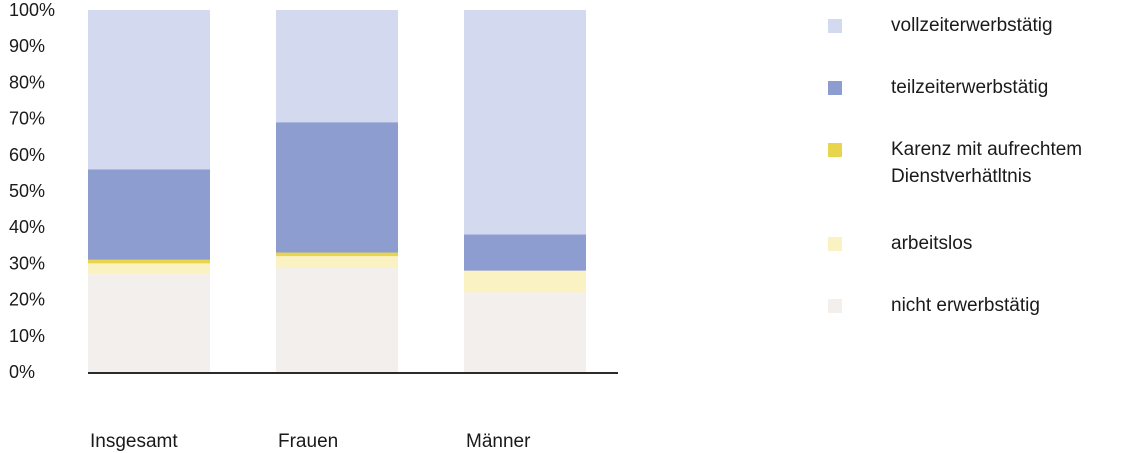 The image size is (1145, 453). I want to click on x-category-label: Frauen, so click(308, 441).